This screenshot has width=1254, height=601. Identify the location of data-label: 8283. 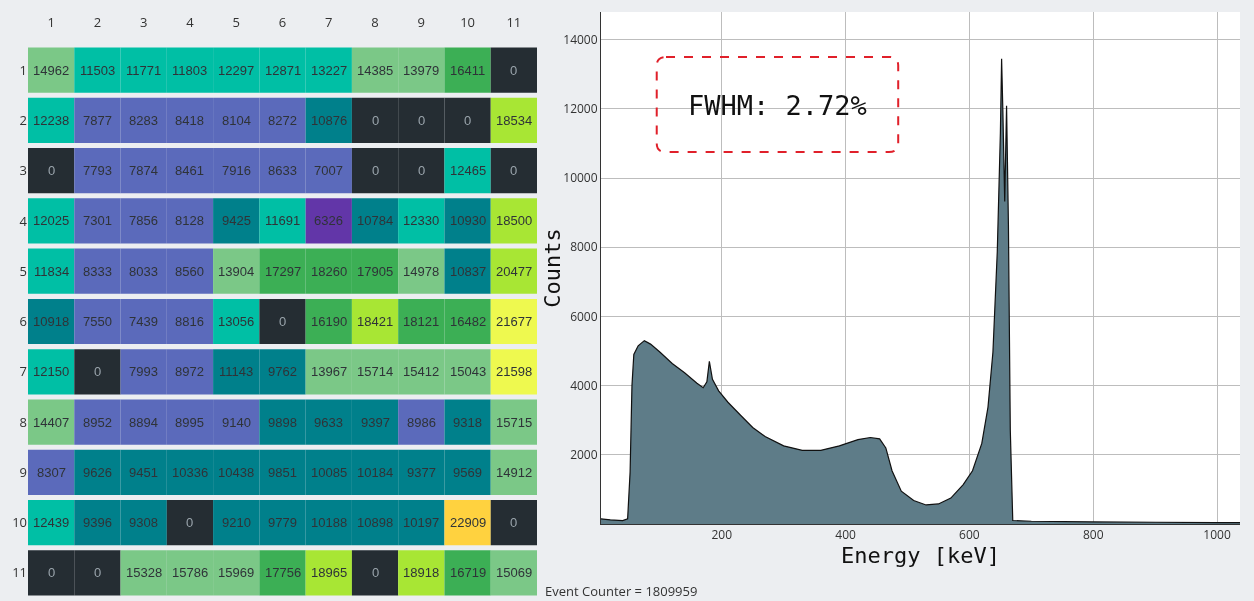
(143, 120).